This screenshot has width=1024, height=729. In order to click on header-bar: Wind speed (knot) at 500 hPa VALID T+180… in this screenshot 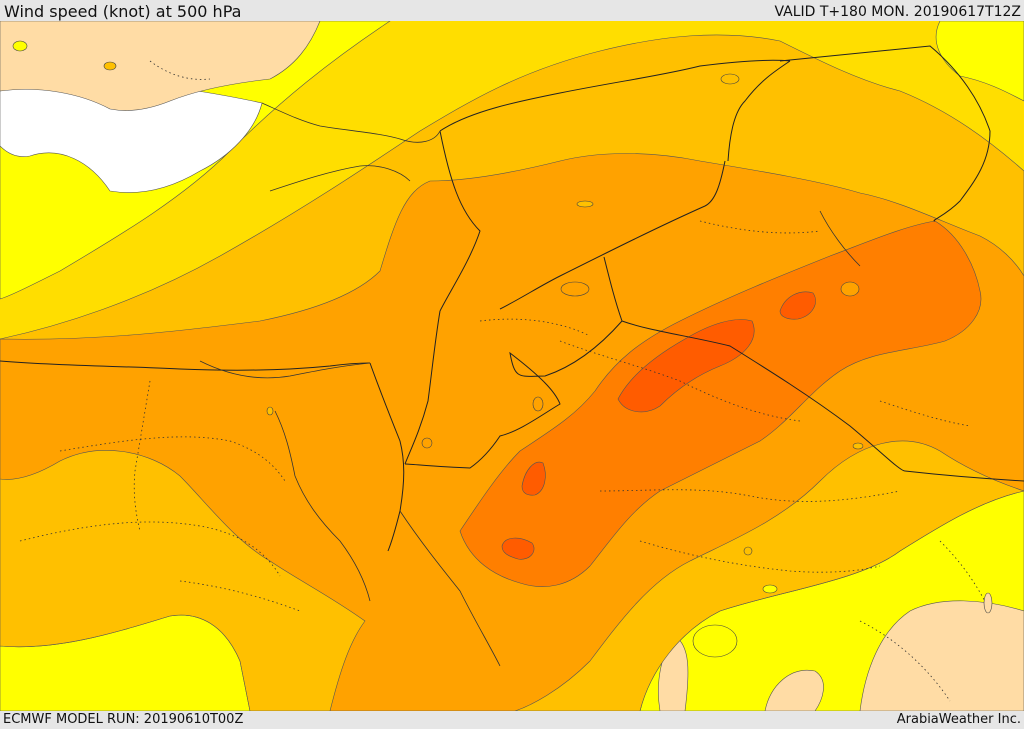, I will do `click(512, 10)`.